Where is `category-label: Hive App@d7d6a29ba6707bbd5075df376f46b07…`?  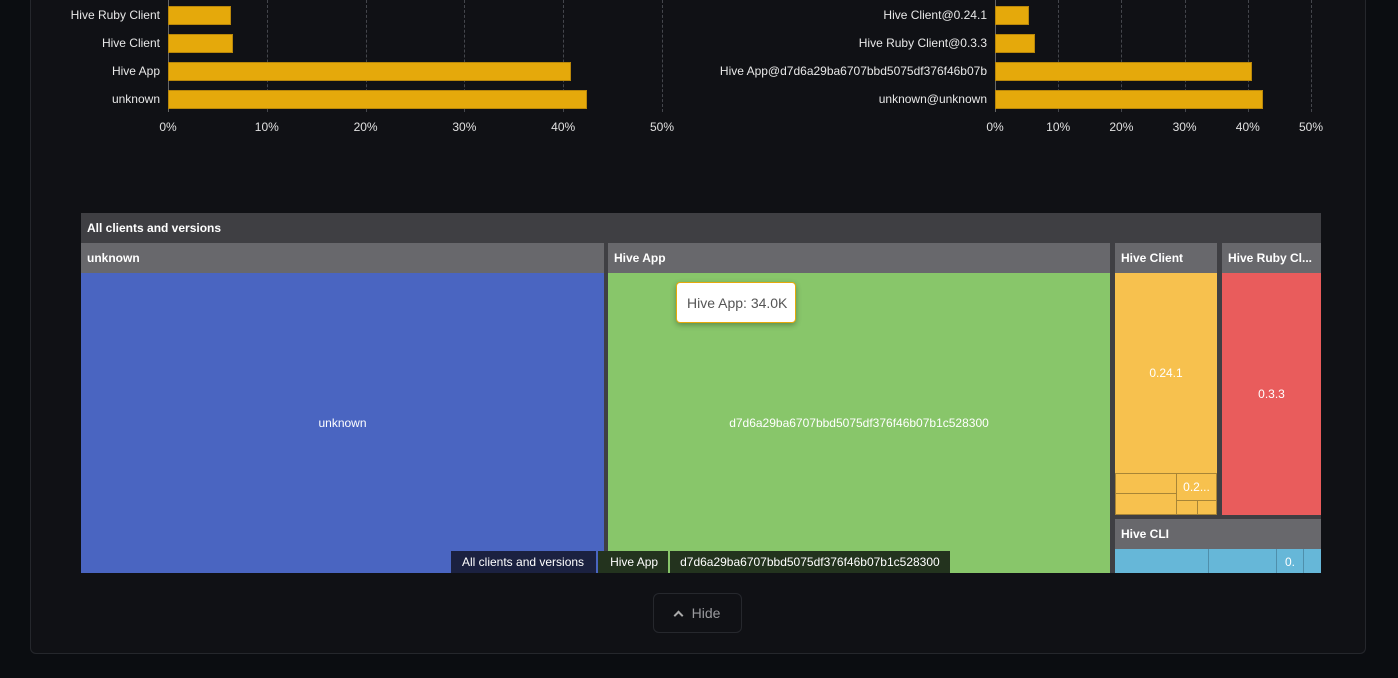 category-label: Hive App@d7d6a29ba6707bbd5075df376f46b07… is located at coordinates (853, 71).